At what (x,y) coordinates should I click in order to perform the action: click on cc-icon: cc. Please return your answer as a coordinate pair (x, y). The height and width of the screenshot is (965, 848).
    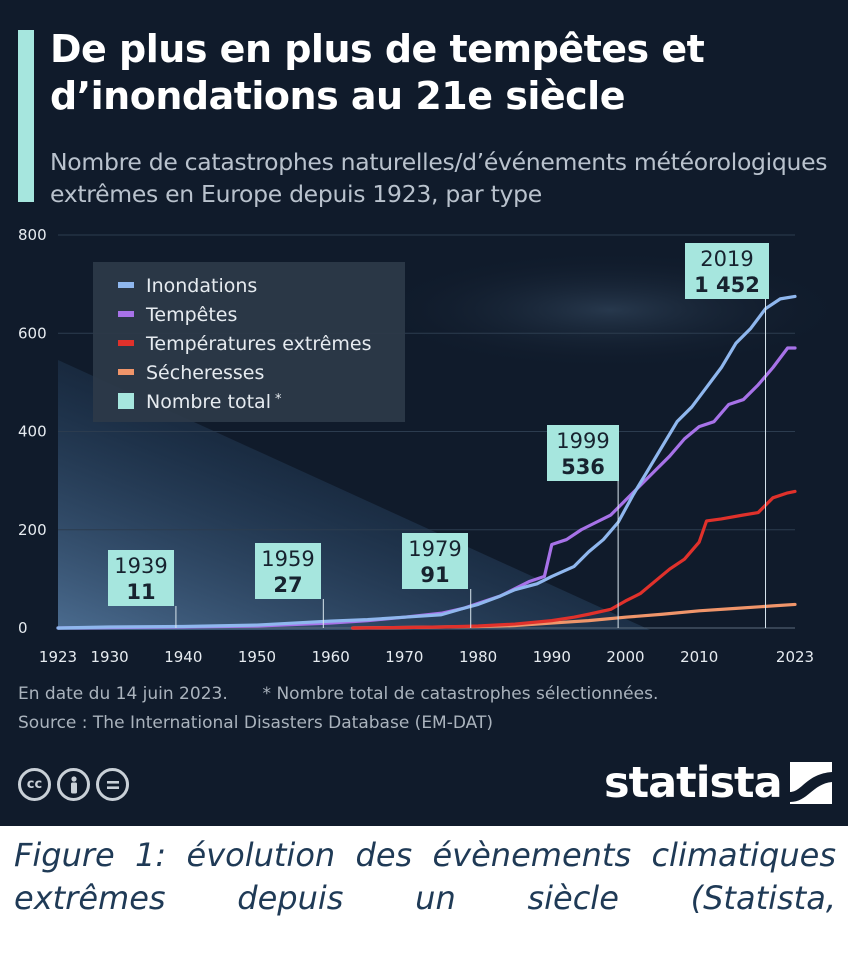
    Looking at the image, I should click on (34, 784).